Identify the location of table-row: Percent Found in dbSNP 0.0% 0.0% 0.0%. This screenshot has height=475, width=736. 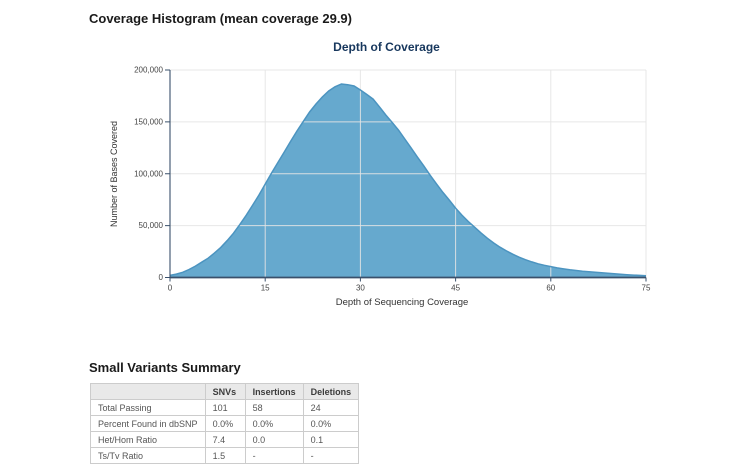
(225, 423).